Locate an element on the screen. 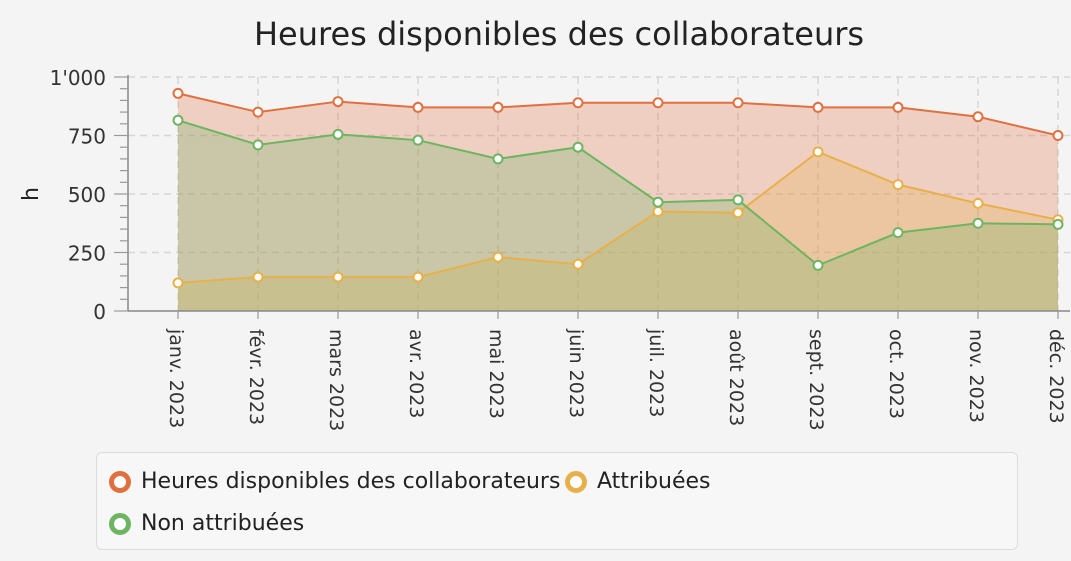 The width and height of the screenshot is (1071, 561). x-tick-label: mars 2023 is located at coordinates (336, 380).